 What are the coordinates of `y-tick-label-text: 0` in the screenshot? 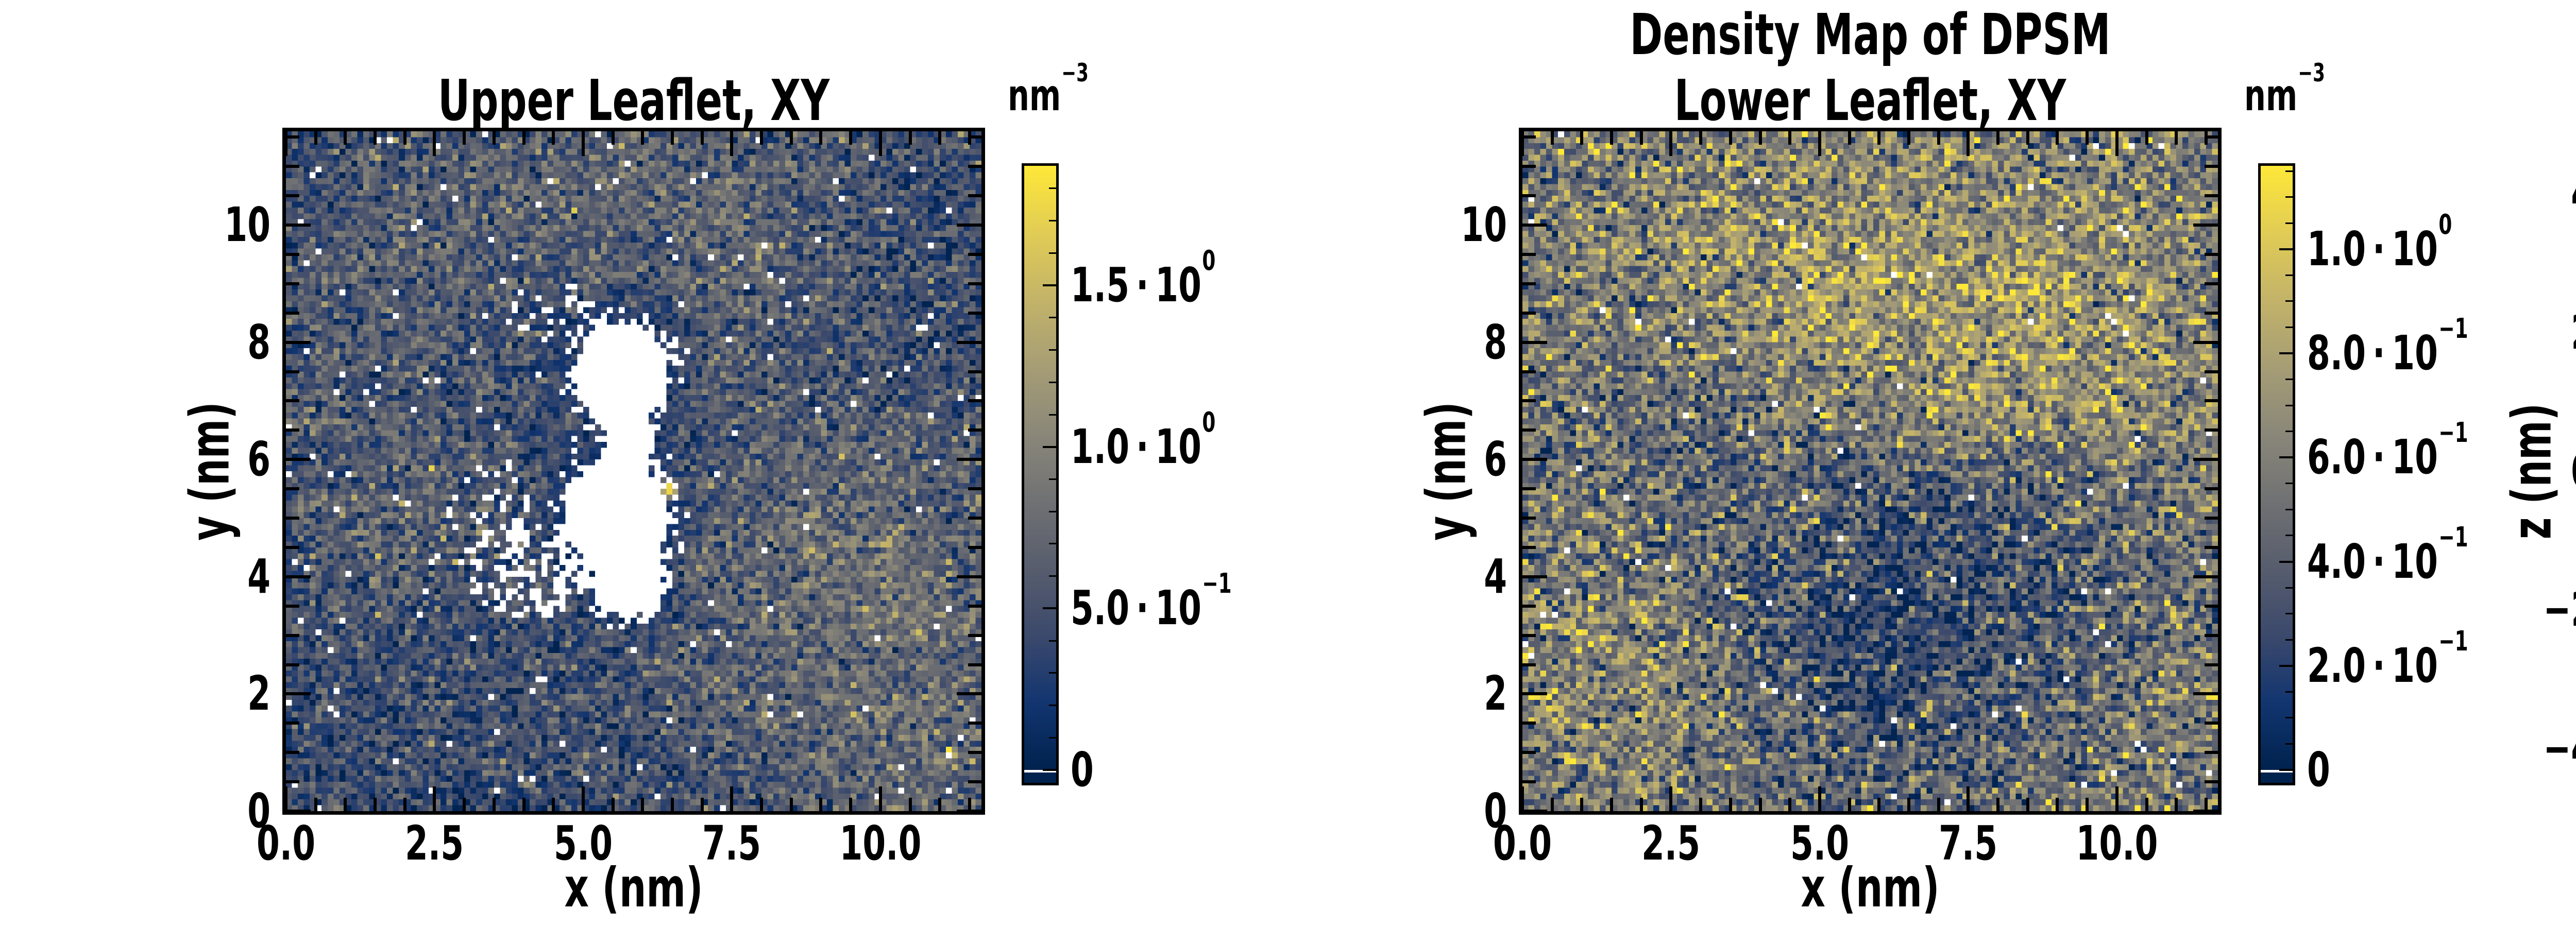 It's located at (2573, 471).